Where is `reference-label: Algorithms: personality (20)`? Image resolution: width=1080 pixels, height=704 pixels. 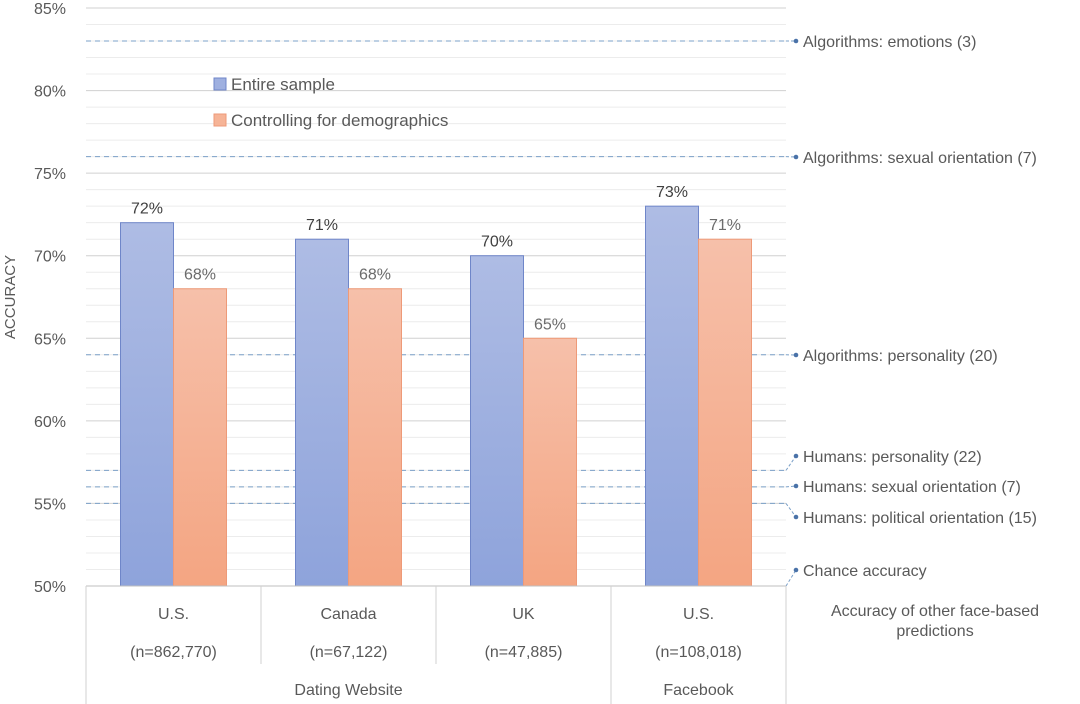 reference-label: Algorithms: personality (20) is located at coordinates (900, 356).